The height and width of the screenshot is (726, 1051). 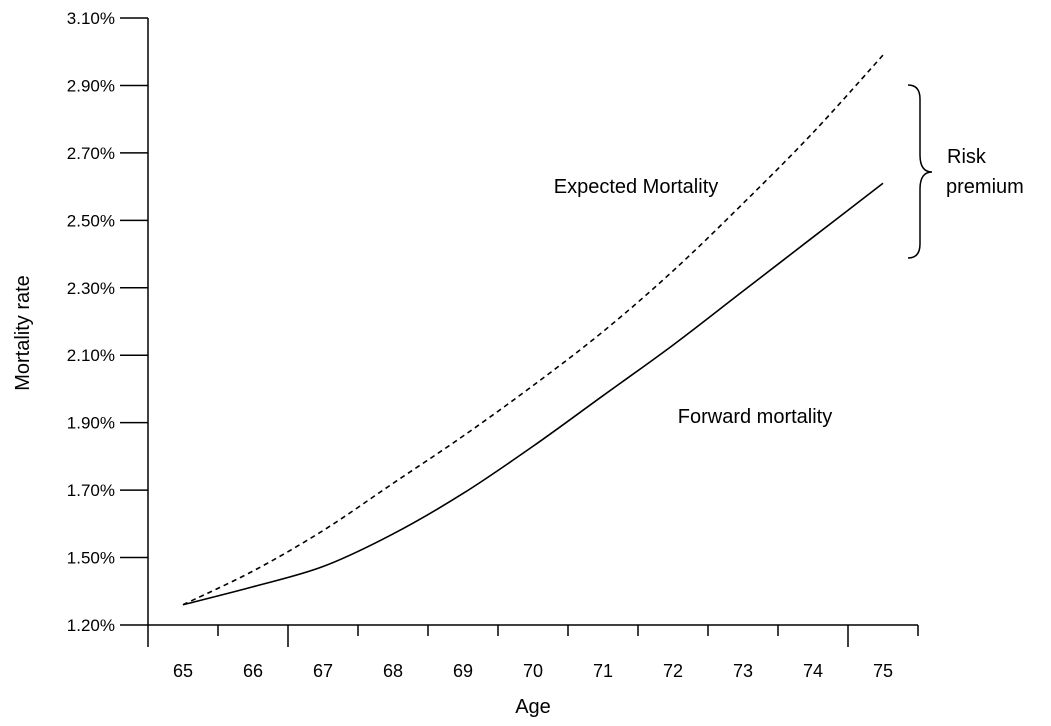 I want to click on x-axis-title: Age, so click(x=533, y=707).